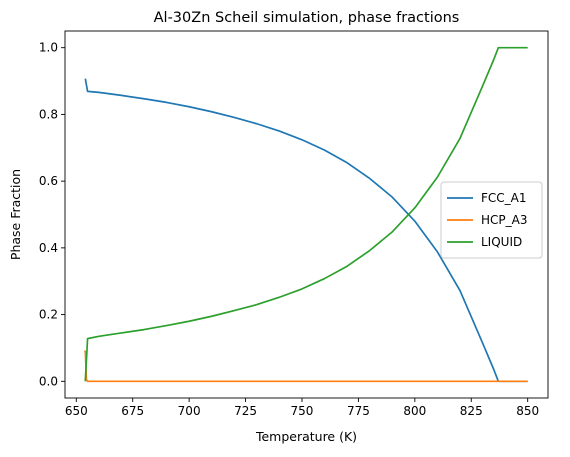 This screenshot has height=457, width=570. I want to click on y-tick-label: 0.8, so click(48, 114).